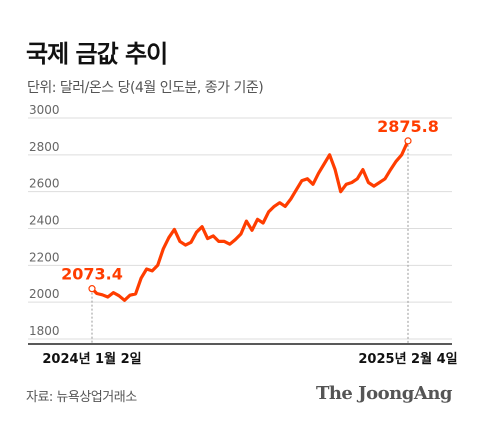 The width and height of the screenshot is (480, 423). Describe the element at coordinates (384, 393) in the screenshot. I see `brand-logo: The JoongAng` at that location.